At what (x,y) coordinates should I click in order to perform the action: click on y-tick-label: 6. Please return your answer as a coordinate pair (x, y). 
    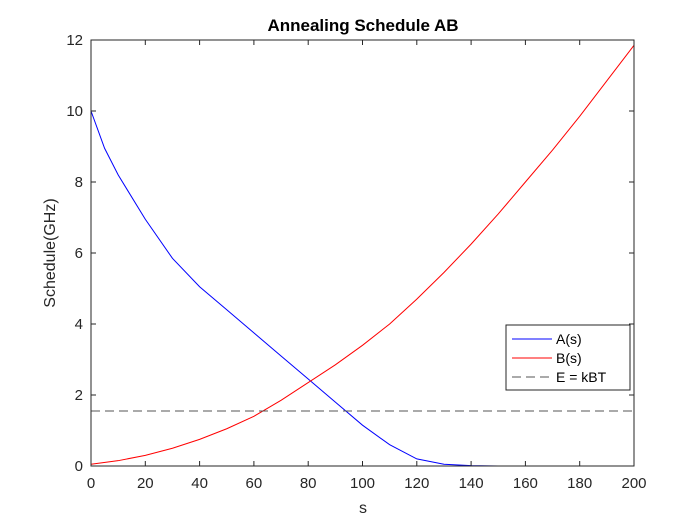
    Looking at the image, I should click on (79, 253).